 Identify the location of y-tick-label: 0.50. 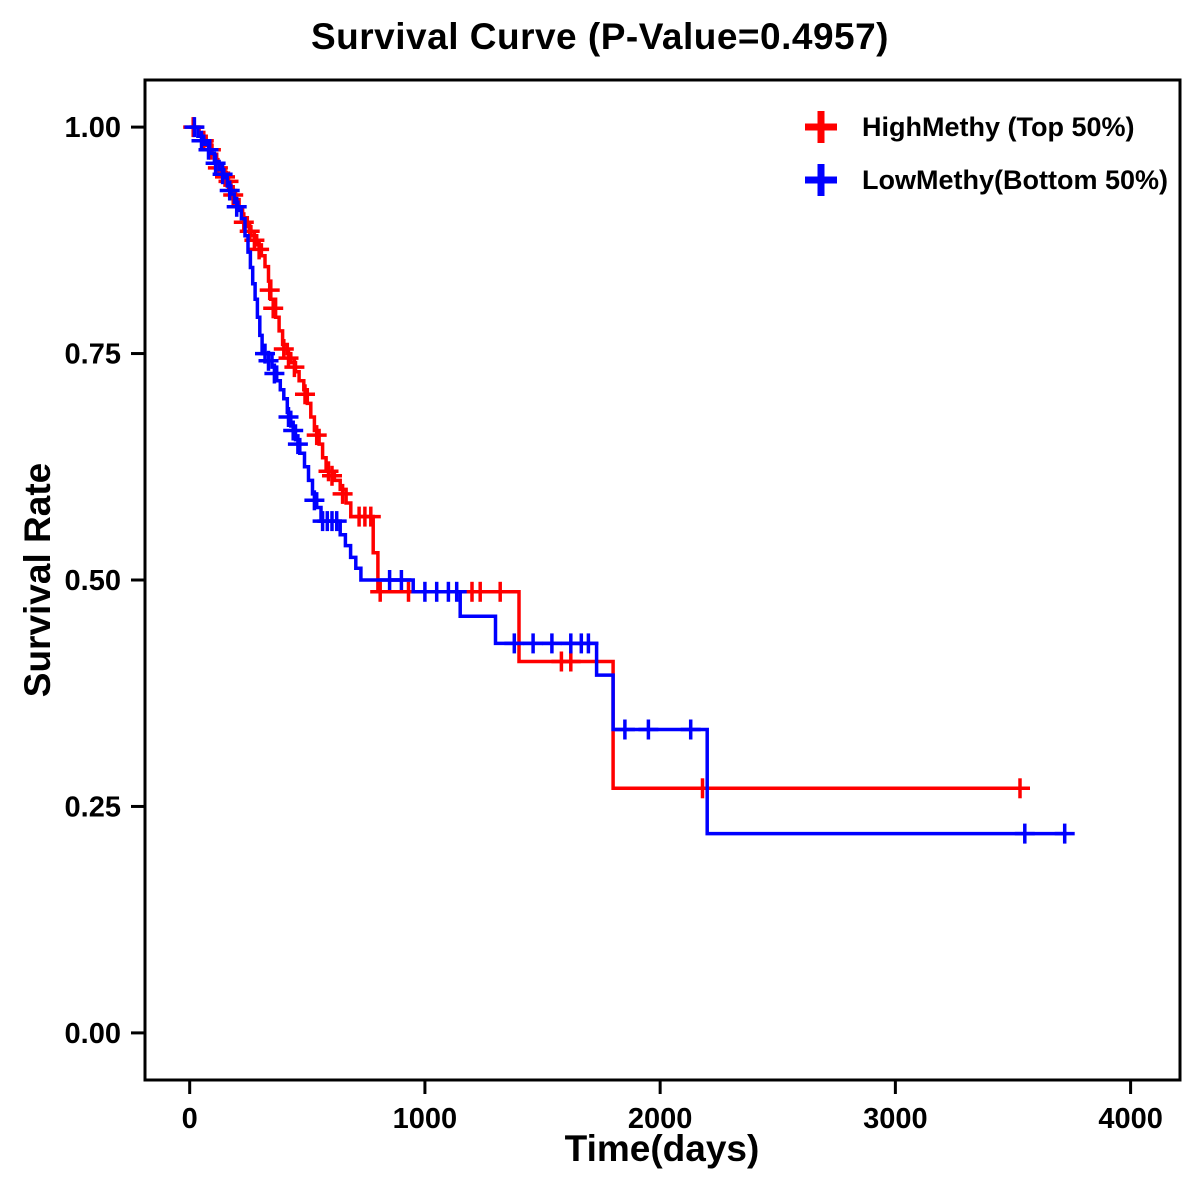
(93, 581).